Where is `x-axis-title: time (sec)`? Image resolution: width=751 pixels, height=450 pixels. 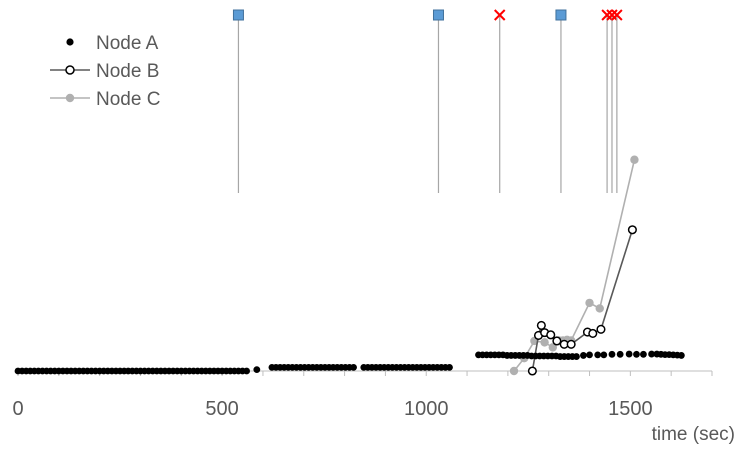
x-axis-title: time (sec) is located at coordinates (693, 434).